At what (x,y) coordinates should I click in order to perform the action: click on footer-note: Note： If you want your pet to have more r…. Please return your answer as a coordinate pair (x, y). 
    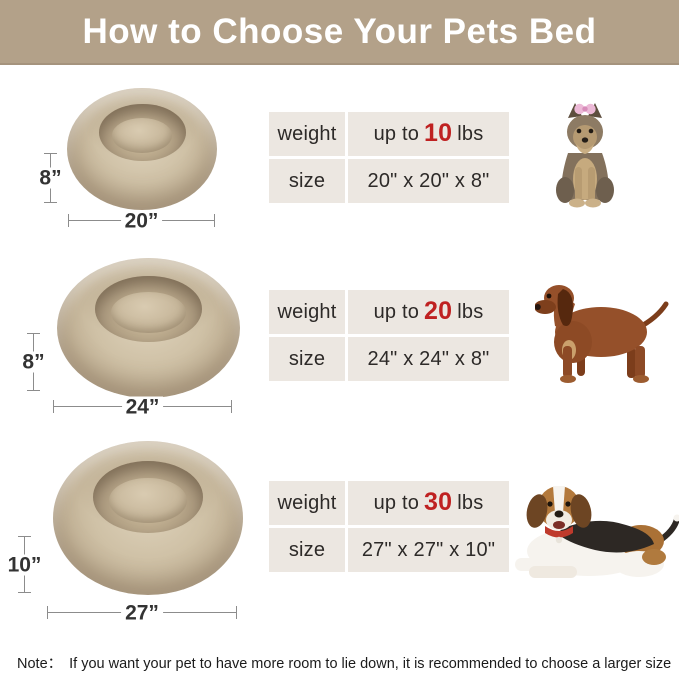
    Looking at the image, I should click on (344, 662).